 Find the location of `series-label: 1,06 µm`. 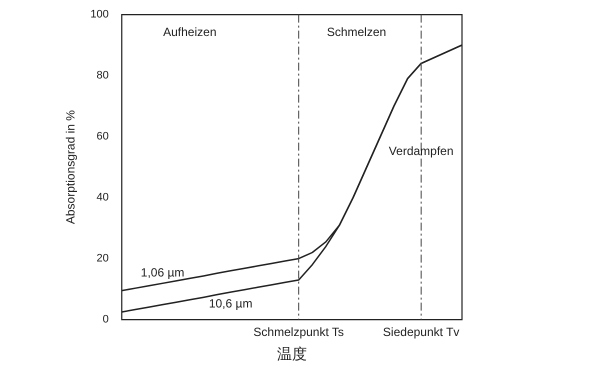

series-label: 1,06 µm is located at coordinates (162, 273).